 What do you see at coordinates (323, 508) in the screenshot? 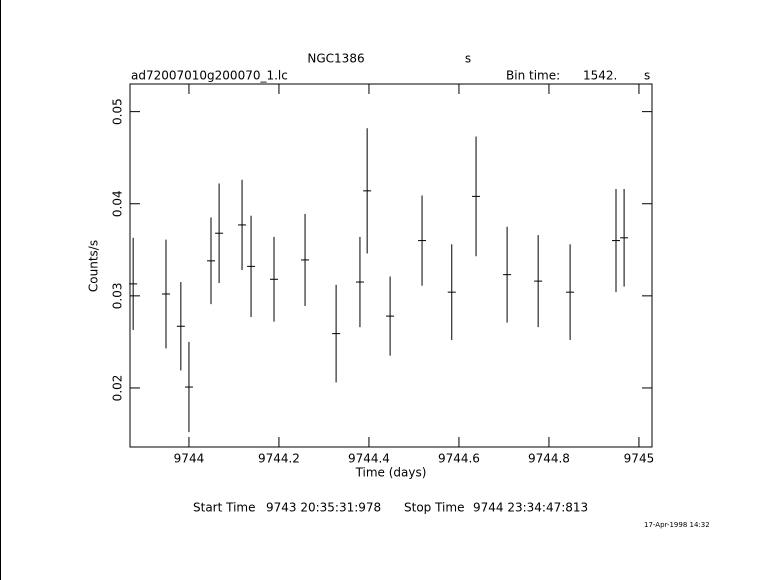
I see `start-time: 9743 20:35:31:978` at bounding box center [323, 508].